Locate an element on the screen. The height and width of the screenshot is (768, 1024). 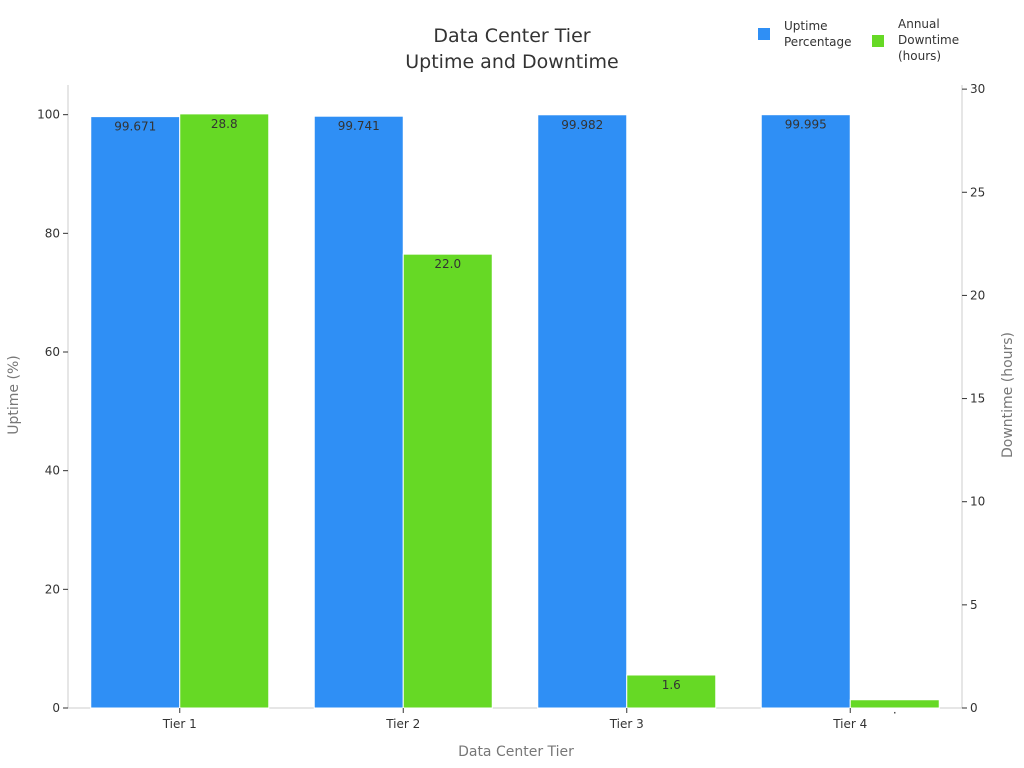
legend-swatch-uptime is located at coordinates (764, 34).